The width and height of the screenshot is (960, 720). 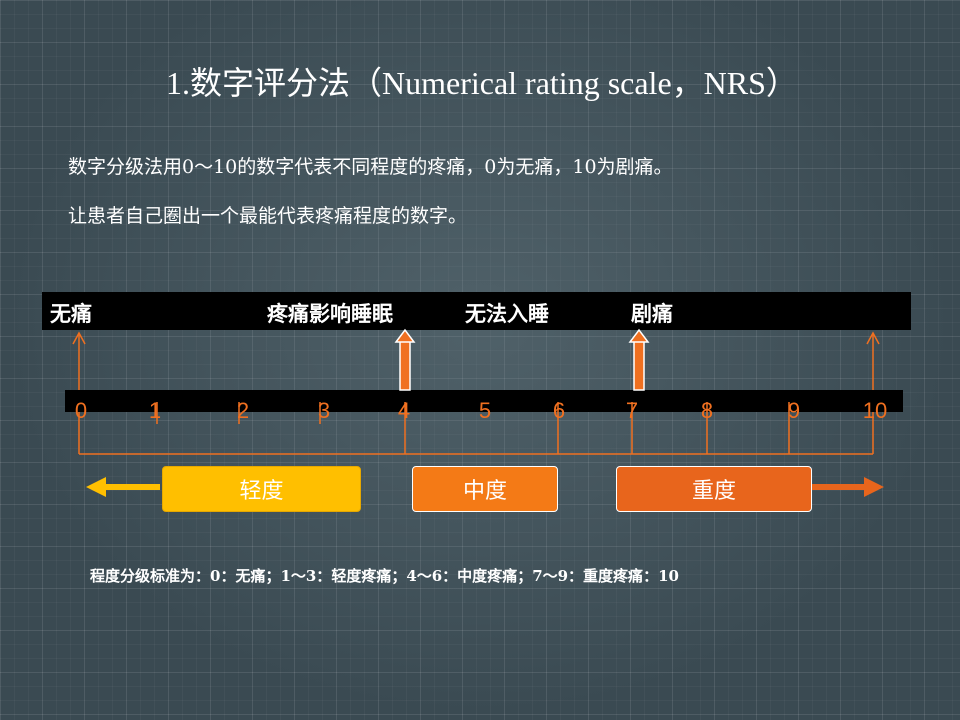 I want to click on left-arrow, so click(x=123, y=487).